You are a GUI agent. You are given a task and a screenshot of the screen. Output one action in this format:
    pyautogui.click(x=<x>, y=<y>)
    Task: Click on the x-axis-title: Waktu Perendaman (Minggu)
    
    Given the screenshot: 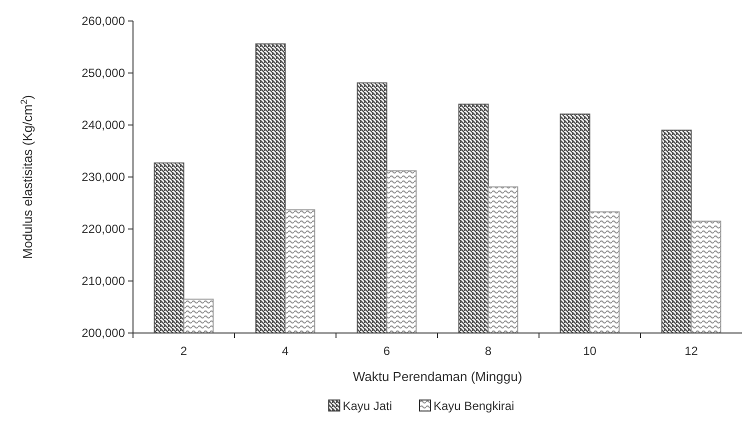 What is the action you would take?
    pyautogui.click(x=437, y=376)
    